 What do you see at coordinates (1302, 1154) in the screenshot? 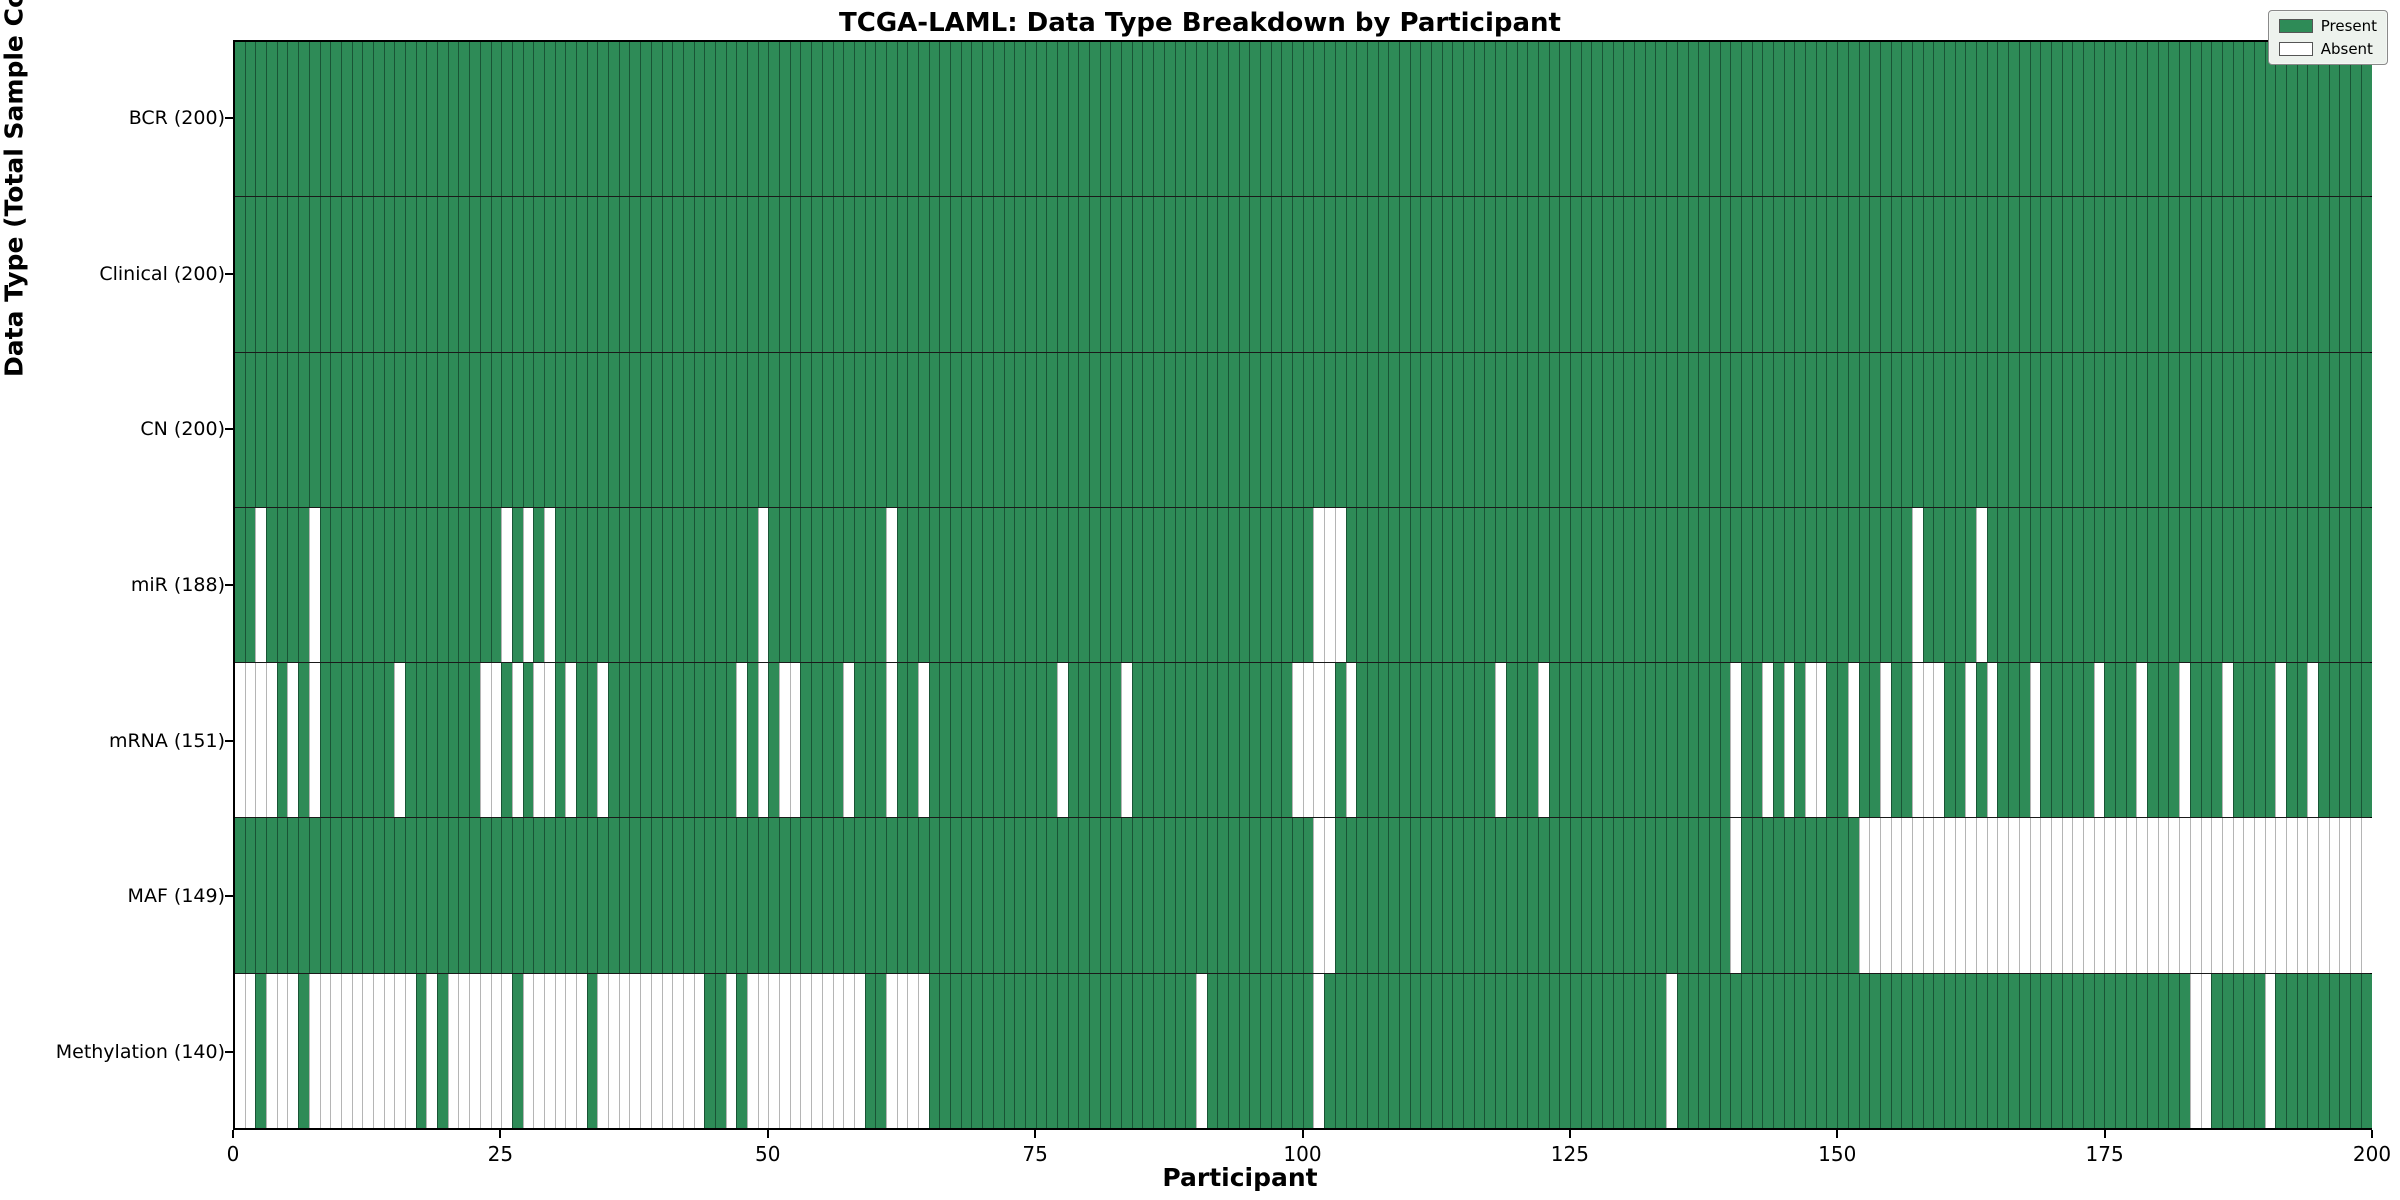
I see `x-tick-label: 100` at bounding box center [1302, 1154].